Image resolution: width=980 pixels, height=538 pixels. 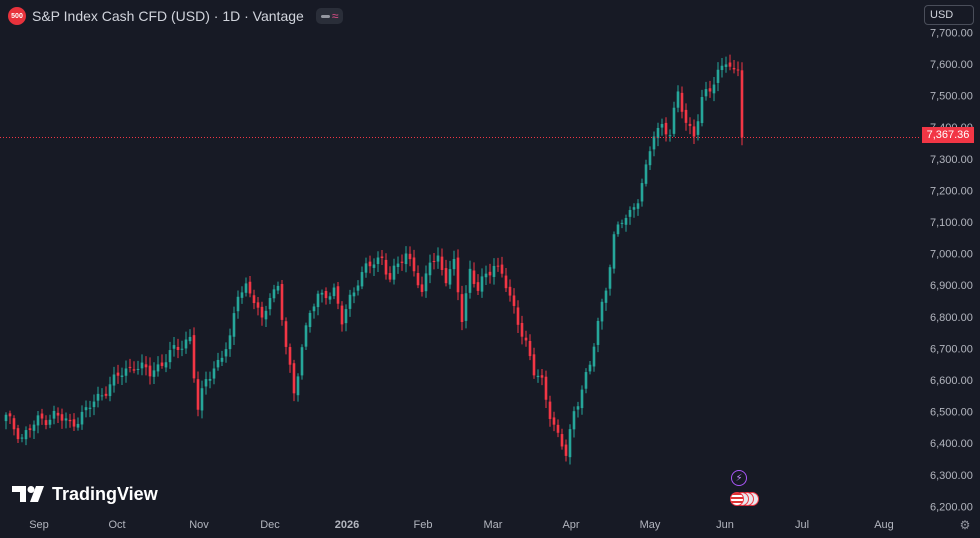 I want to click on y-axis-tick-label: 7,000.00, so click(x=951, y=255).